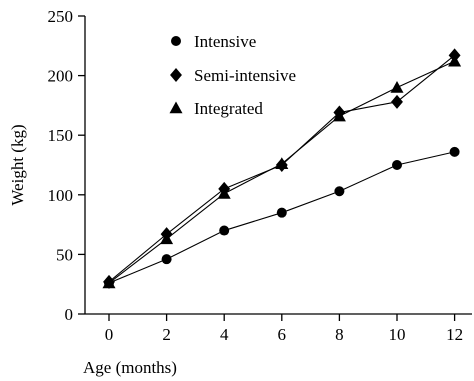 The height and width of the screenshot is (381, 474). What do you see at coordinates (17, 164) in the screenshot?
I see `y-axis-label: Weight (kg)` at bounding box center [17, 164].